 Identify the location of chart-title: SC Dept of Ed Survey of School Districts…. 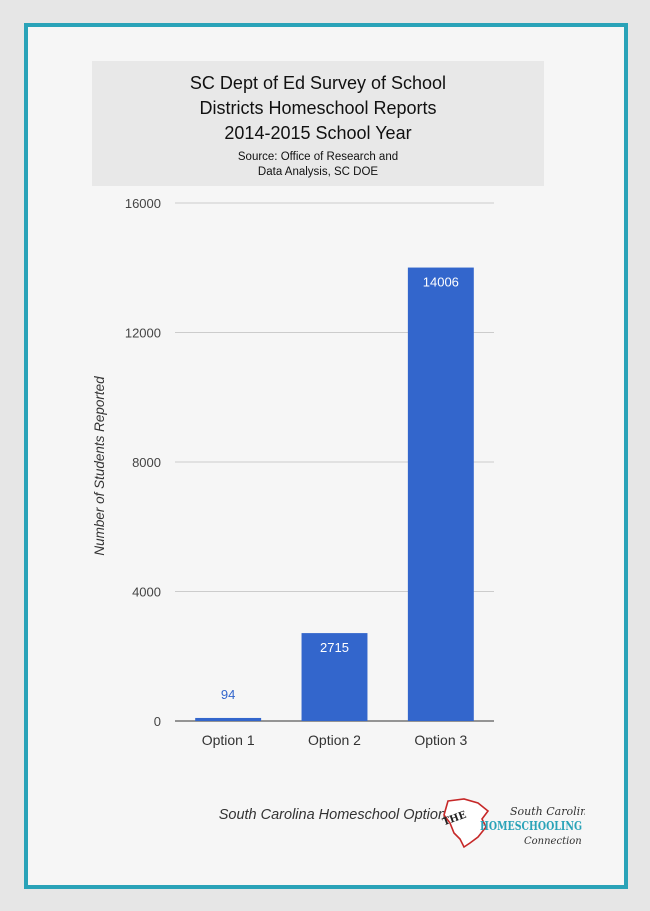
(318, 103).